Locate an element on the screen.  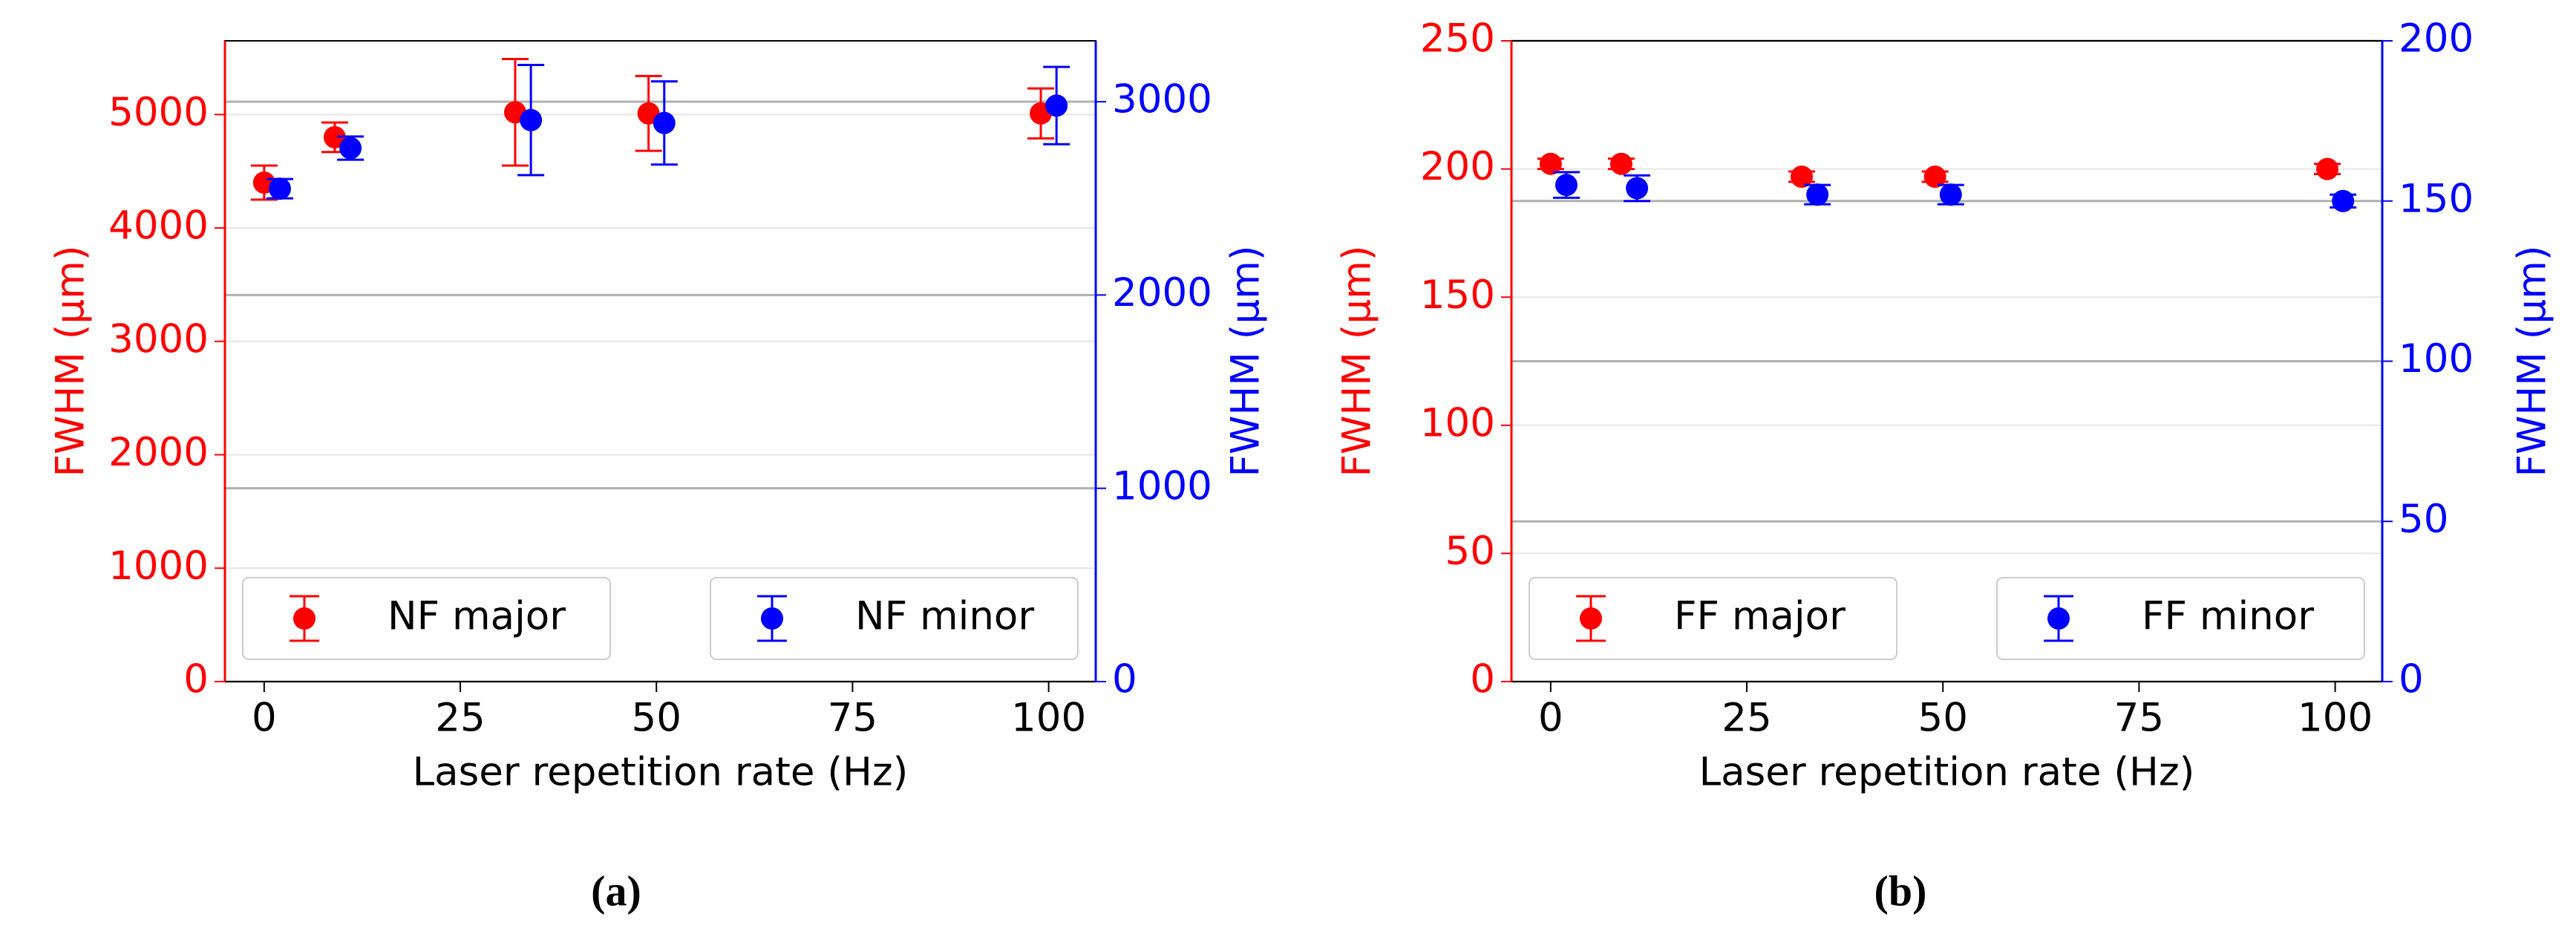
y-tick-label: 250 is located at coordinates (1457, 39).